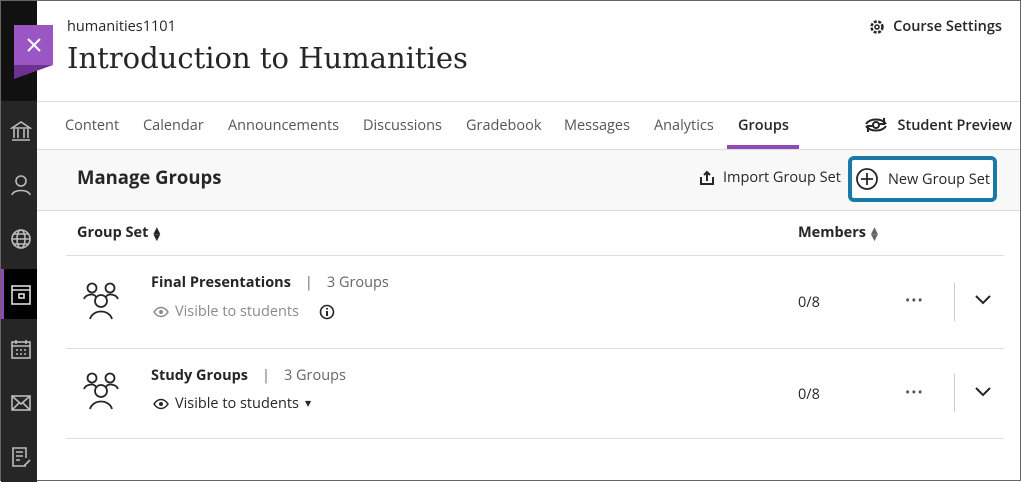 This screenshot has height=482, width=1021. What do you see at coordinates (113, 232) in the screenshot?
I see `col-header-group-set: Group Set` at bounding box center [113, 232].